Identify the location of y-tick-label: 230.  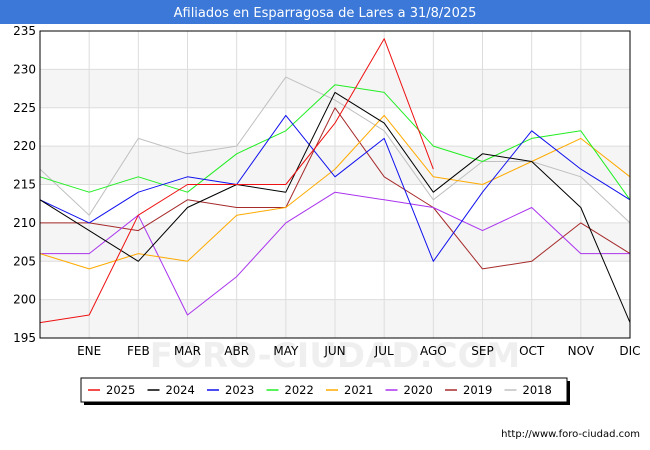
(24, 69).